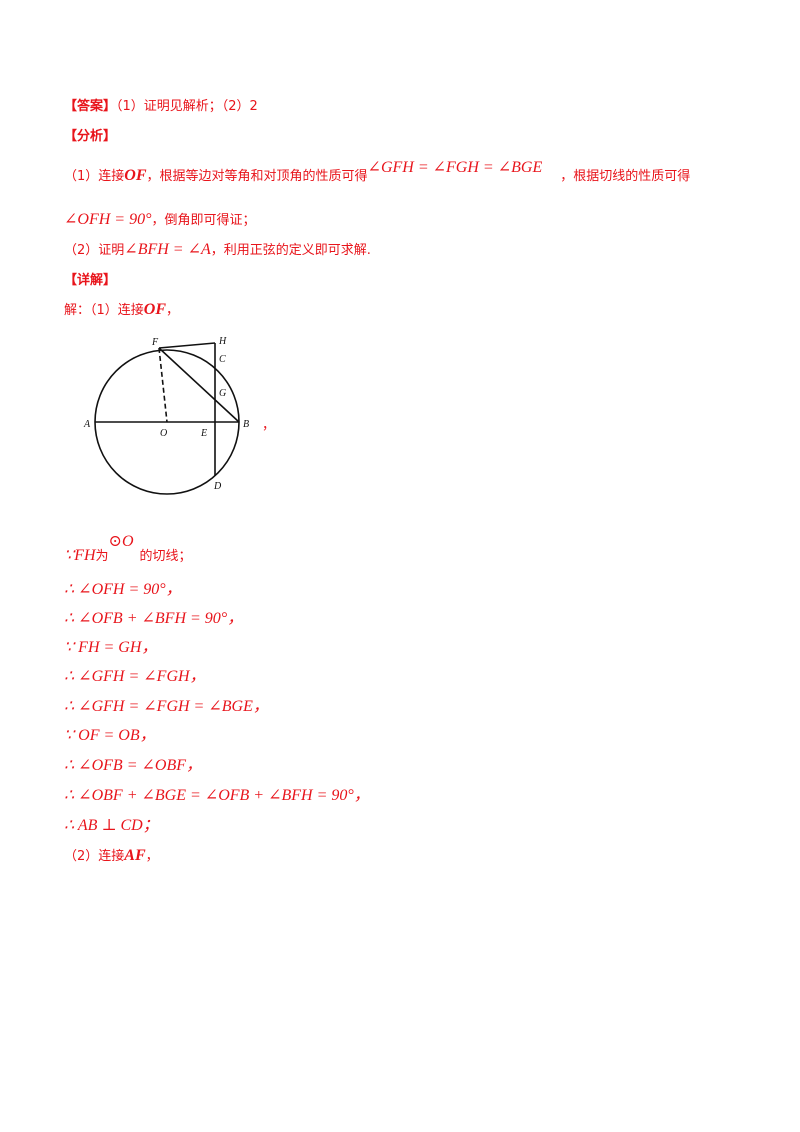  Describe the element at coordinates (90, 106) in the screenshot. I see `answer-label: 【答案】` at that location.